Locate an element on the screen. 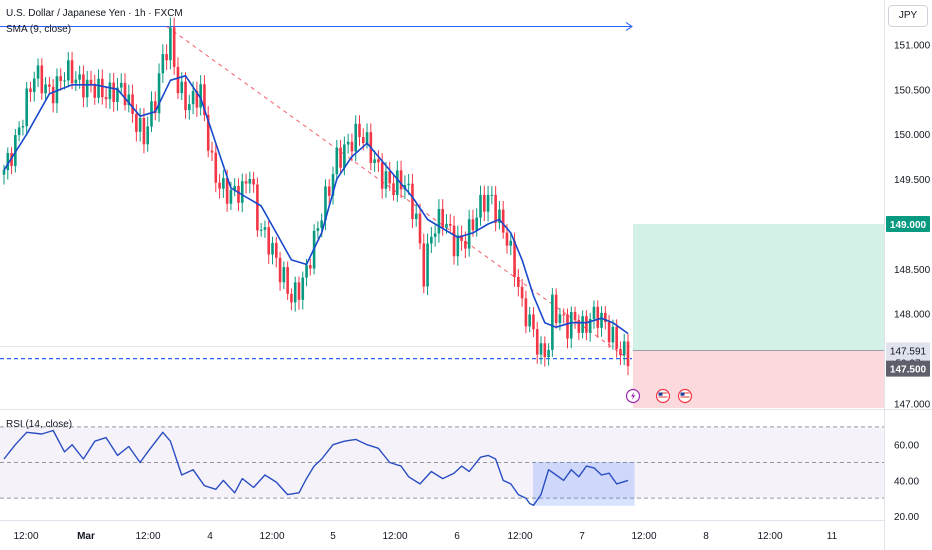 Image resolution: width=932 pixels, height=550 pixels. price-tick-label: 150.000 is located at coordinates (912, 135).